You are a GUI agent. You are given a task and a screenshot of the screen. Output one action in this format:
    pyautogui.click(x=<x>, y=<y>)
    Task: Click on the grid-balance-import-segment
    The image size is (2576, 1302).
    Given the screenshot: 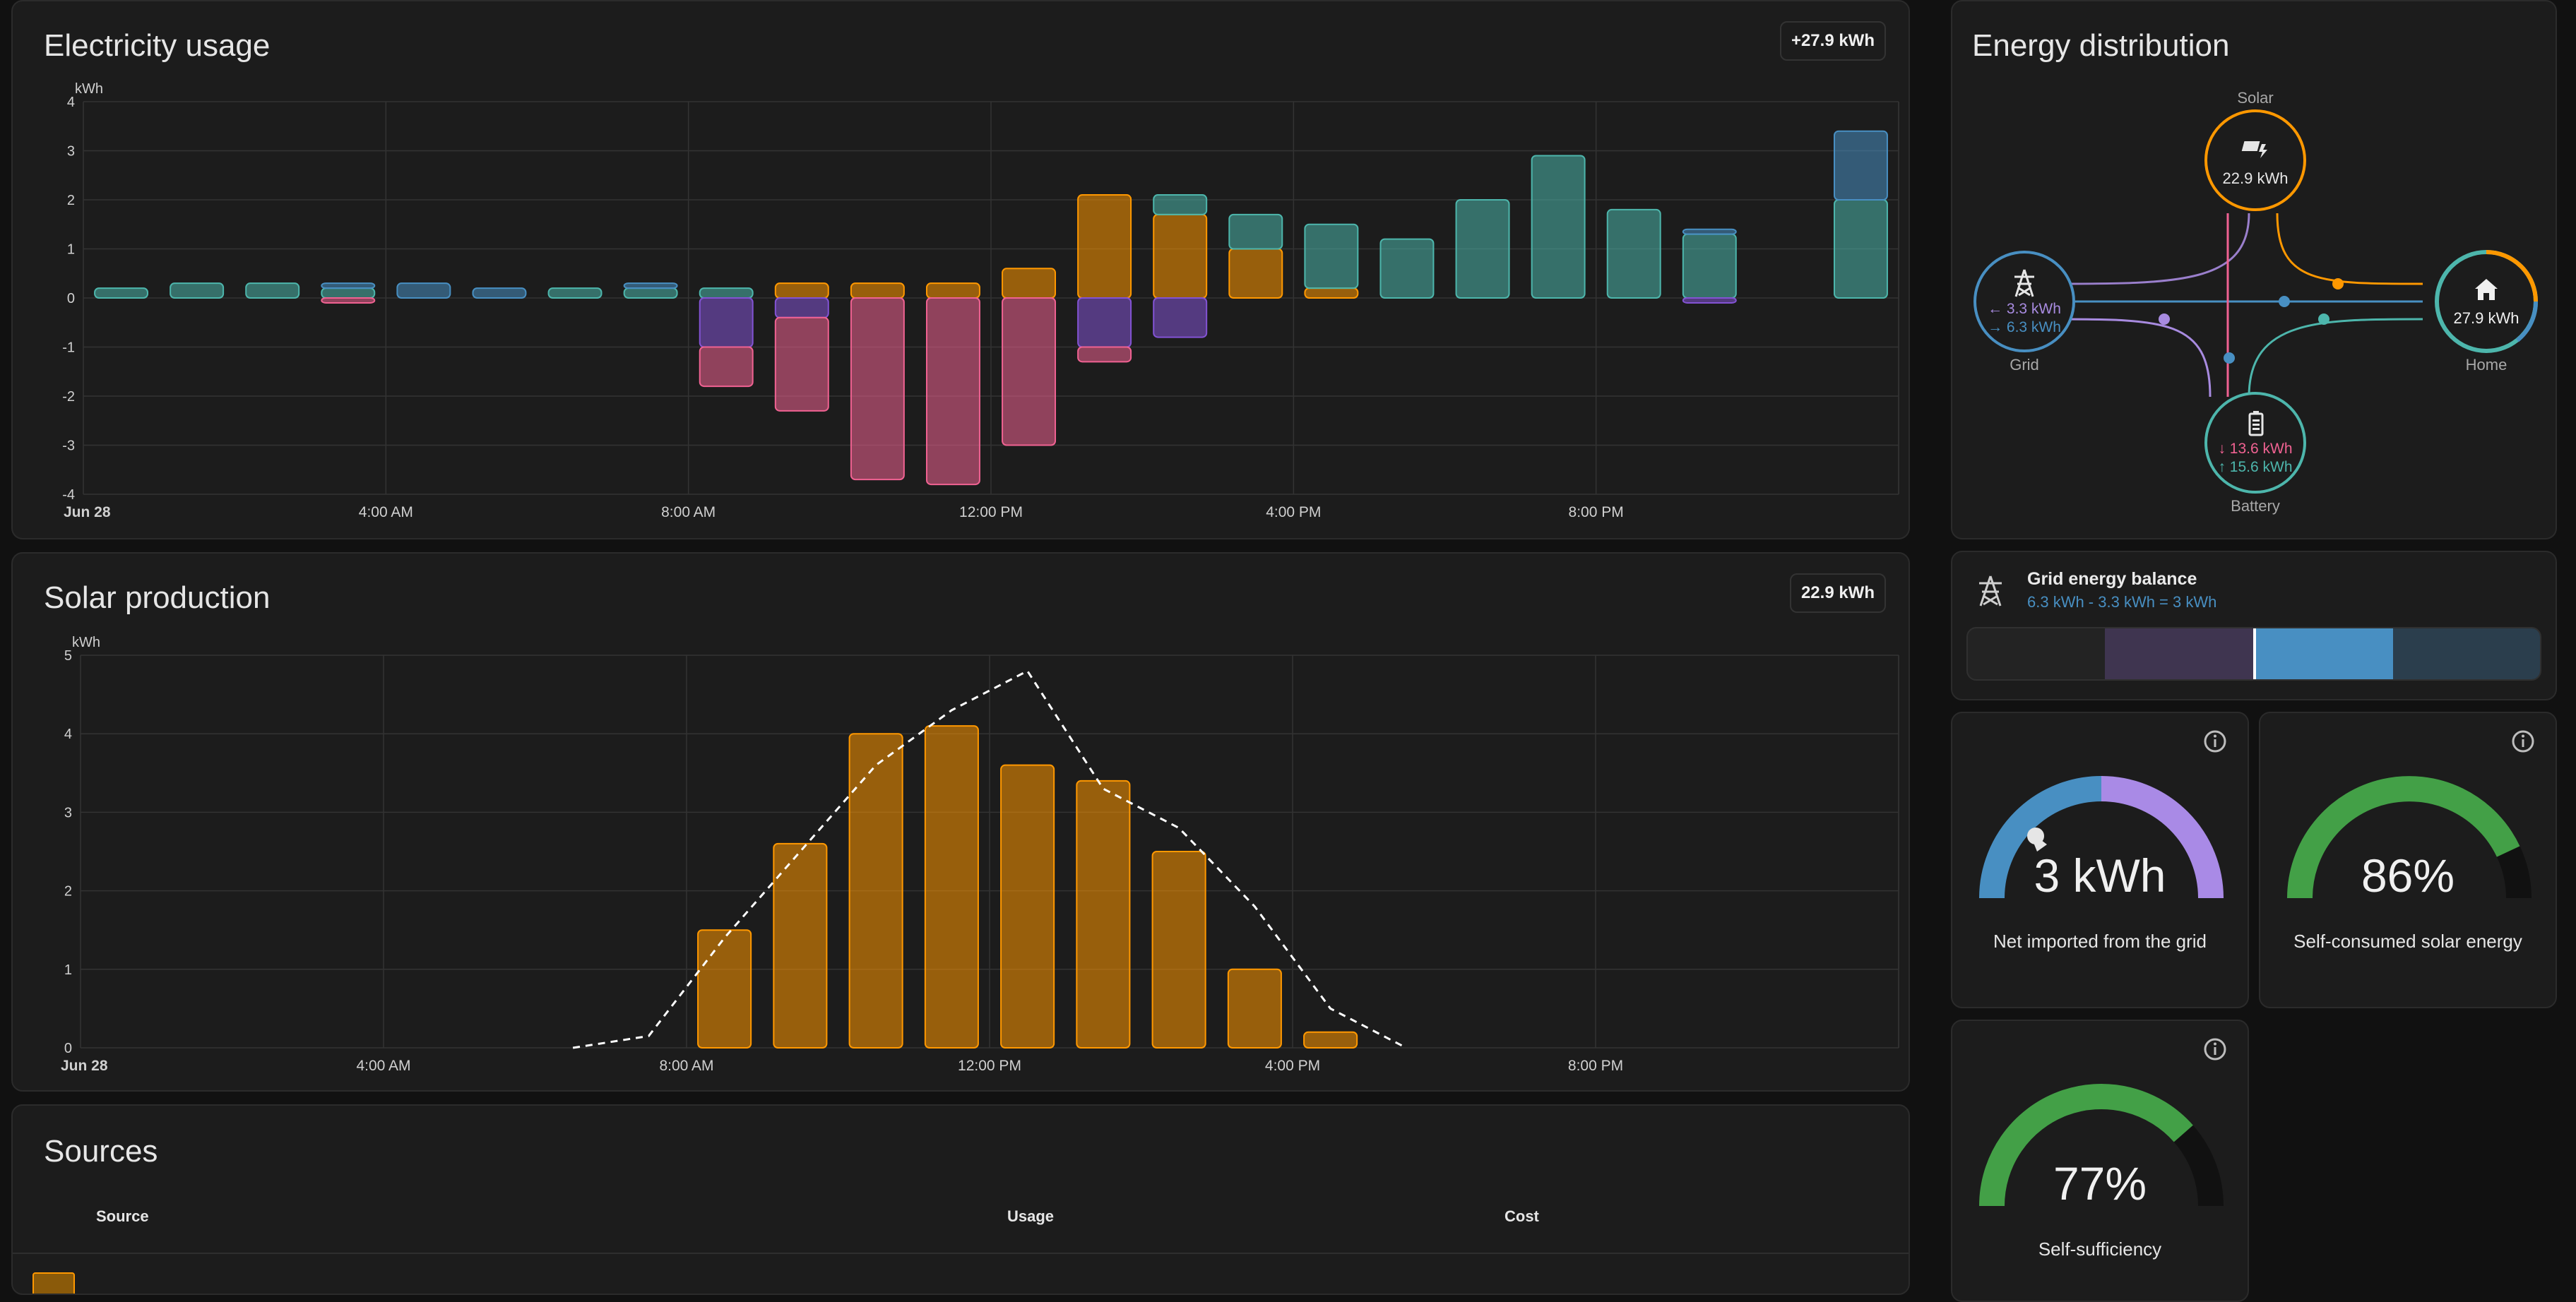 What is the action you would take?
    pyautogui.click(x=2324, y=653)
    